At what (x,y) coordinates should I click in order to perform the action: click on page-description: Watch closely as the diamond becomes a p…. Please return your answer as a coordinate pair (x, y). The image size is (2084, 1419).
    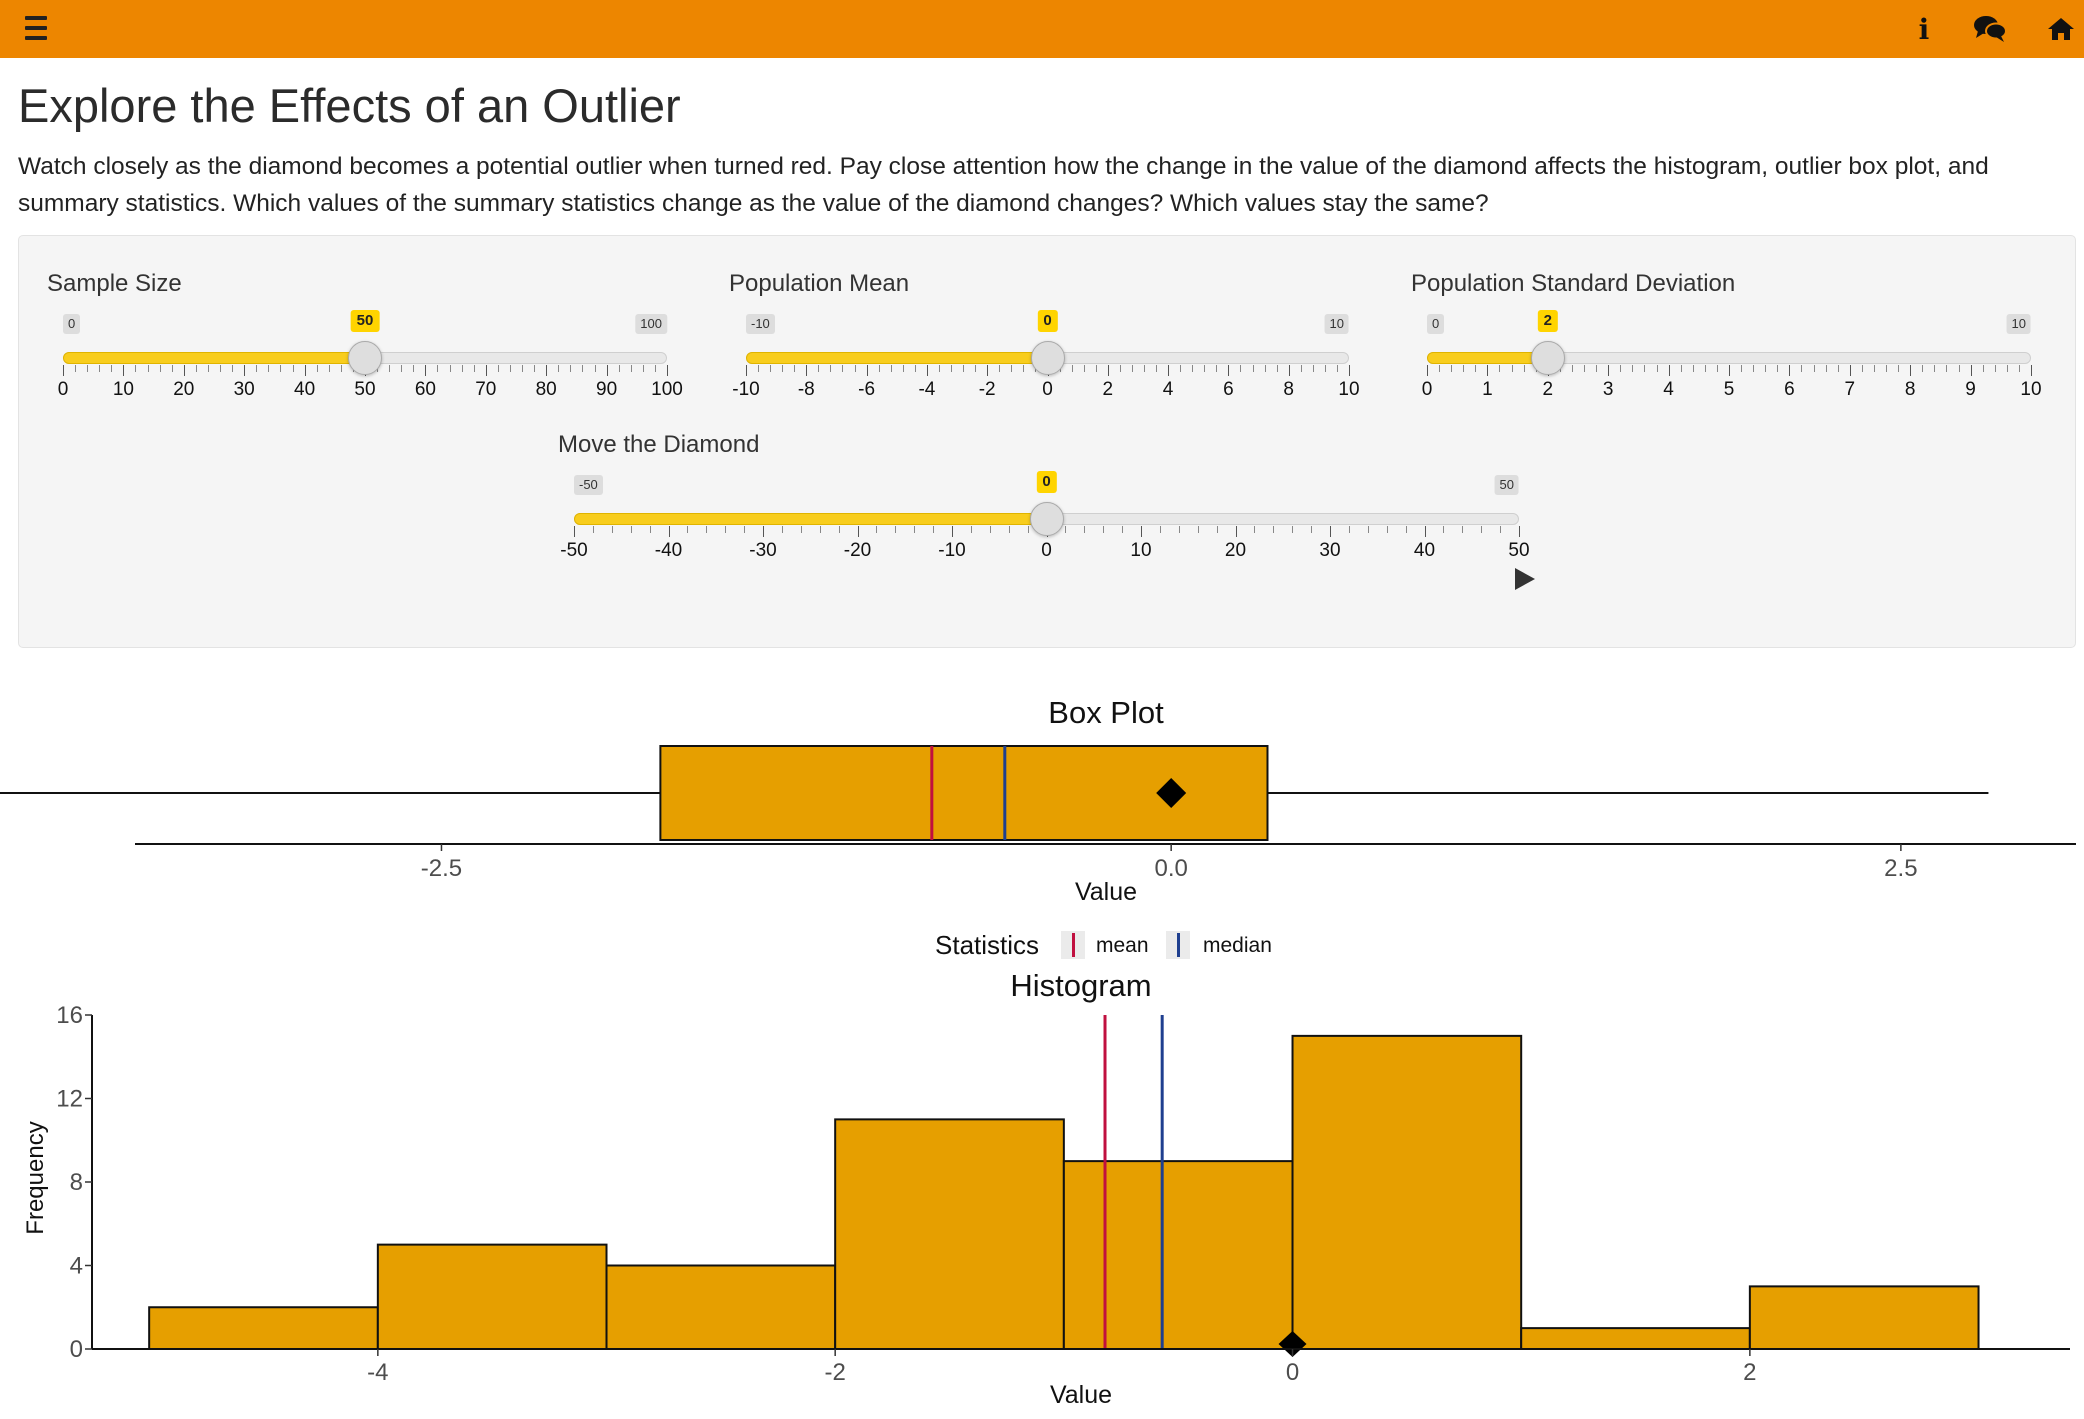
    Looking at the image, I should click on (1003, 185).